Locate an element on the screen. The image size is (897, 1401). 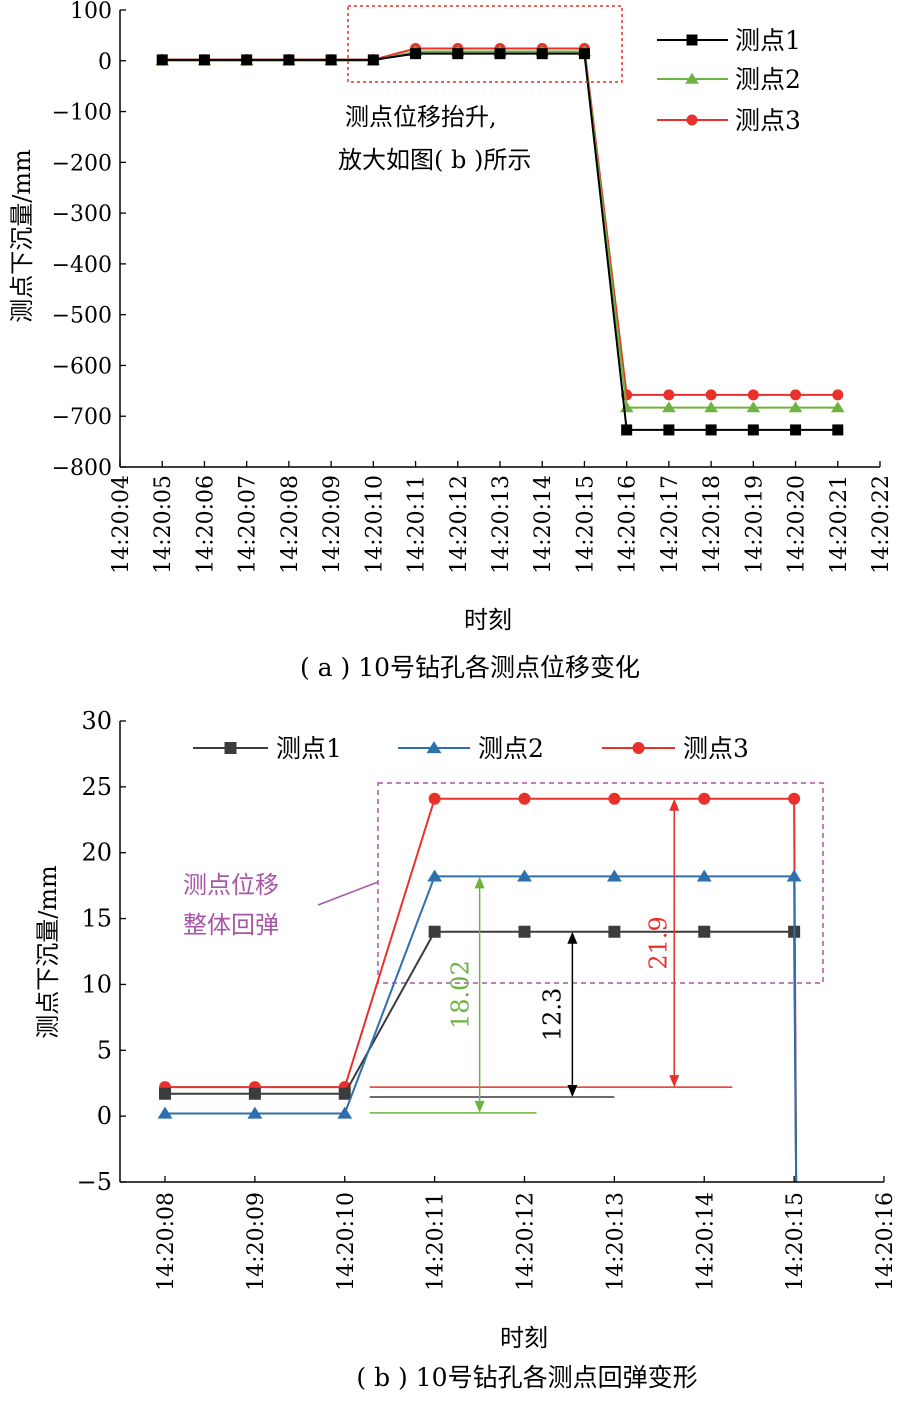
chart-b-annotation-line1: 测点位移 is located at coordinates (231, 885).